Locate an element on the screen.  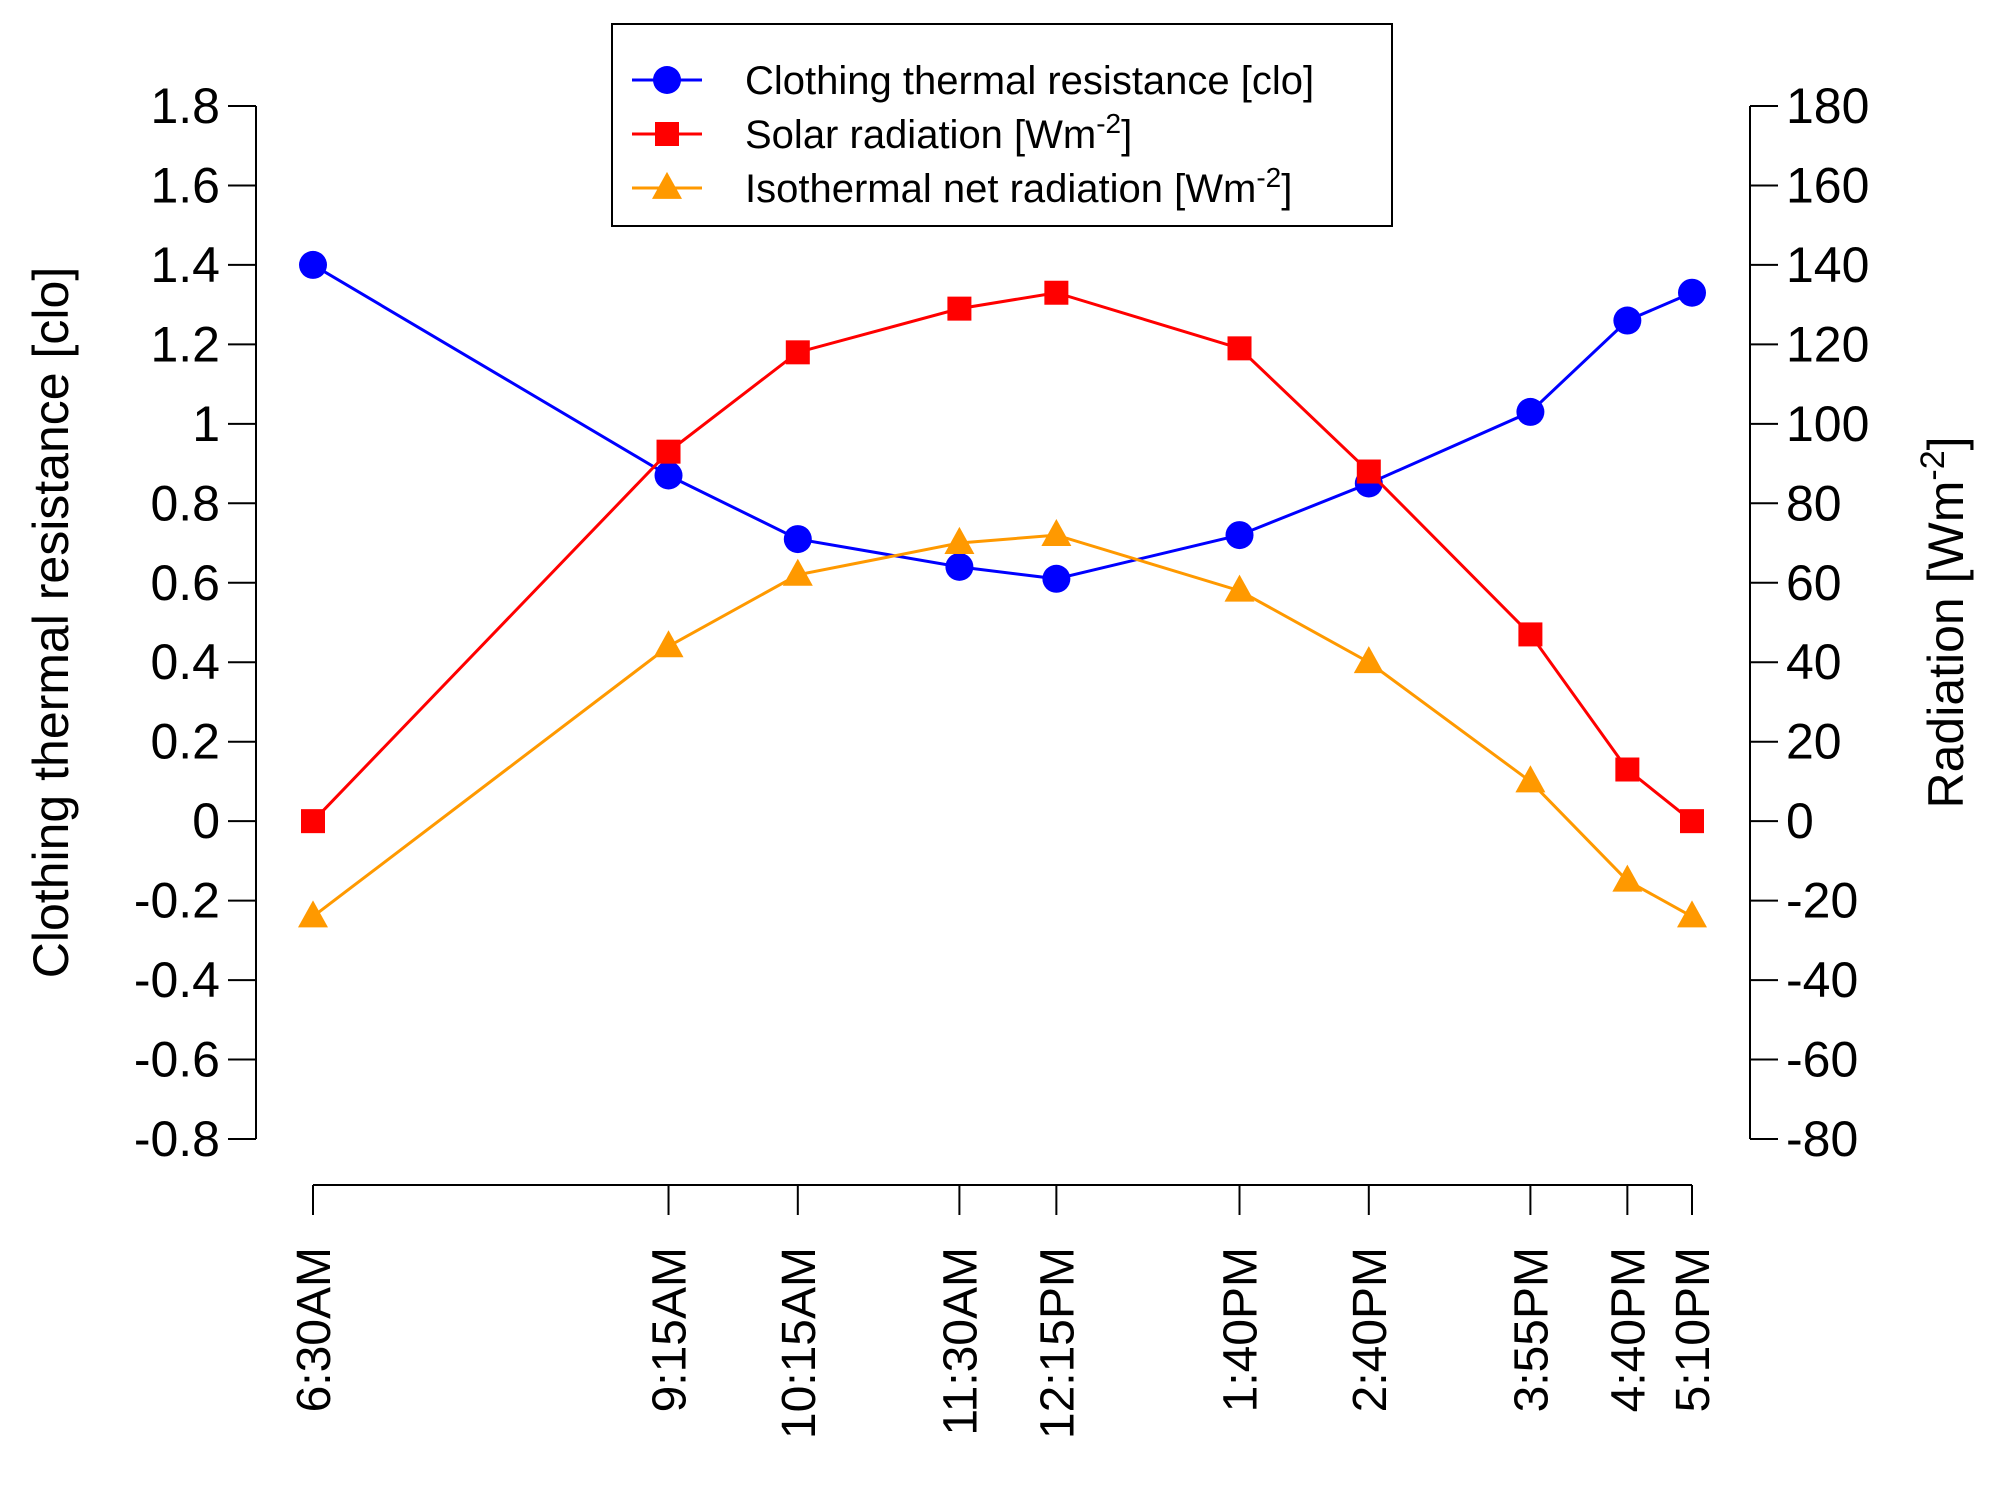
right-axis-tick-label: 120 is located at coordinates (1827, 344).